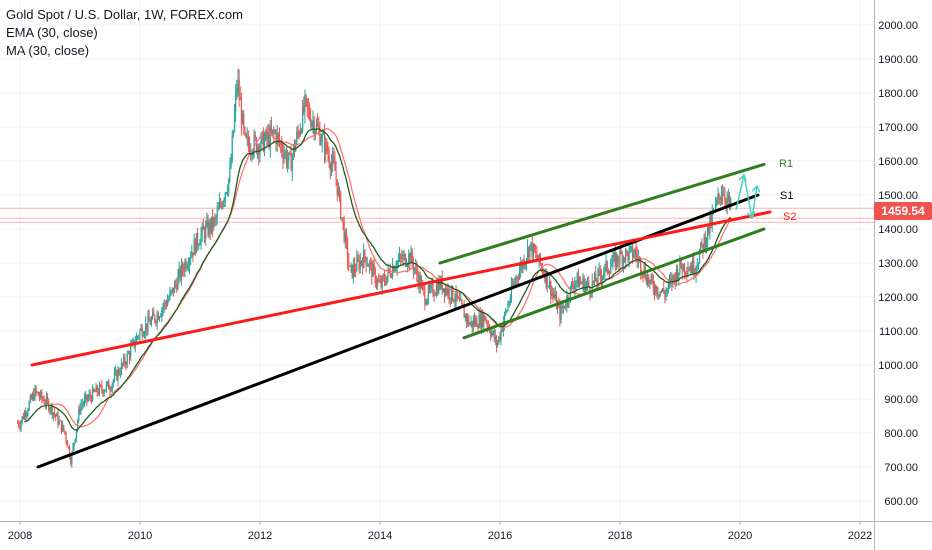 The width and height of the screenshot is (932, 550). Describe the element at coordinates (48, 50) in the screenshot. I see `ma-indicator-label: MA (30, close)` at that location.